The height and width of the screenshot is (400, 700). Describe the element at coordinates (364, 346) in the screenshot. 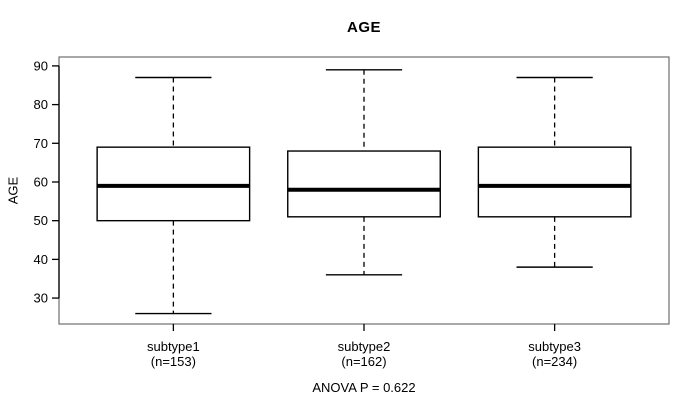

I see `category-label: subtype2` at that location.